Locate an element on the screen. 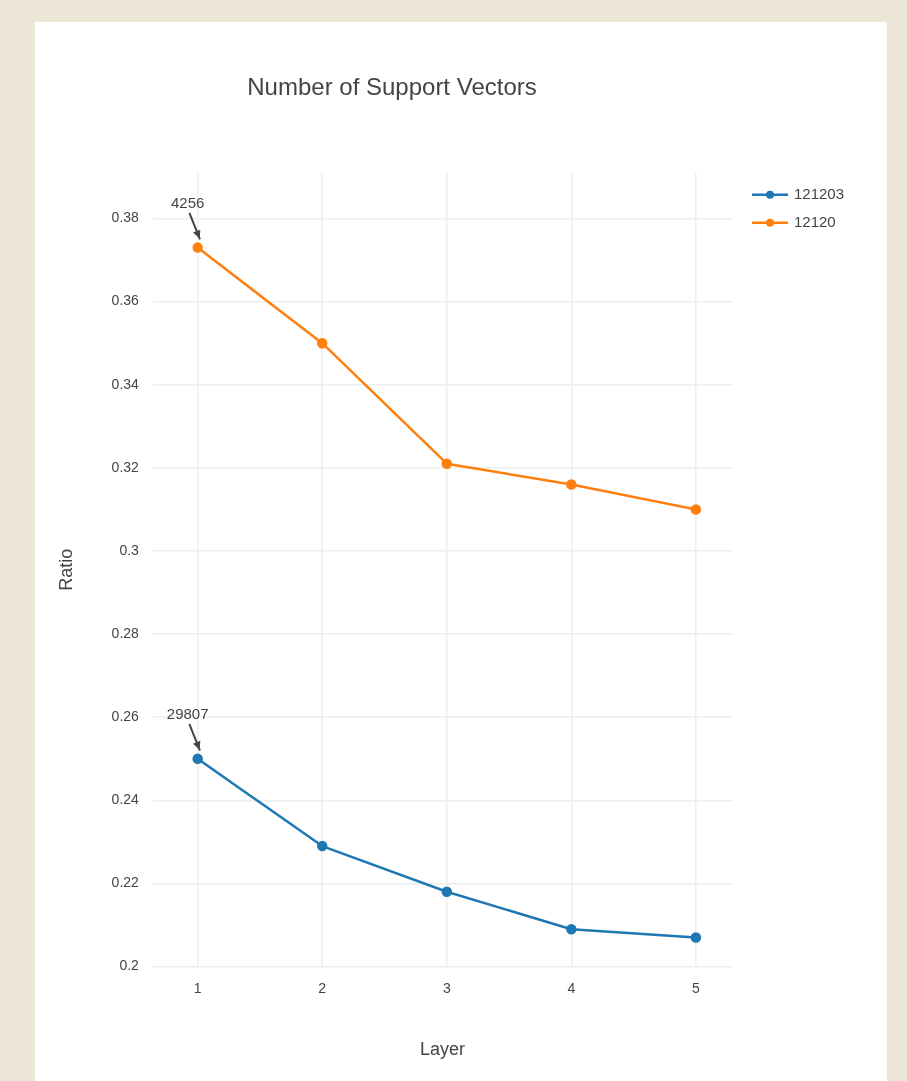 The image size is (907, 1081). y-axis-title: Ratio is located at coordinates (65, 569).